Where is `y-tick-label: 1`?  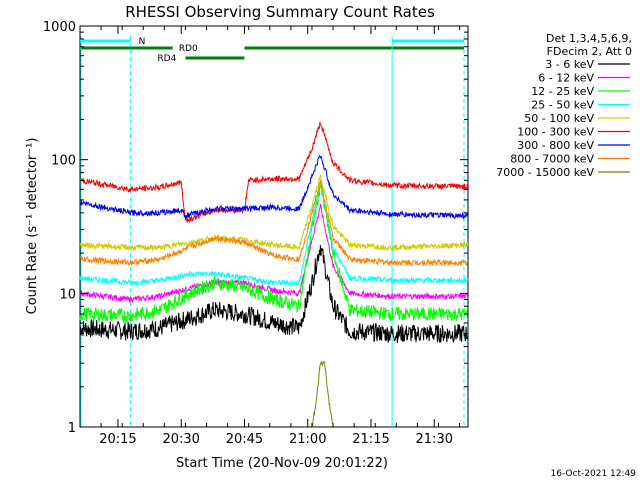 y-tick-label: 1 is located at coordinates (72, 428).